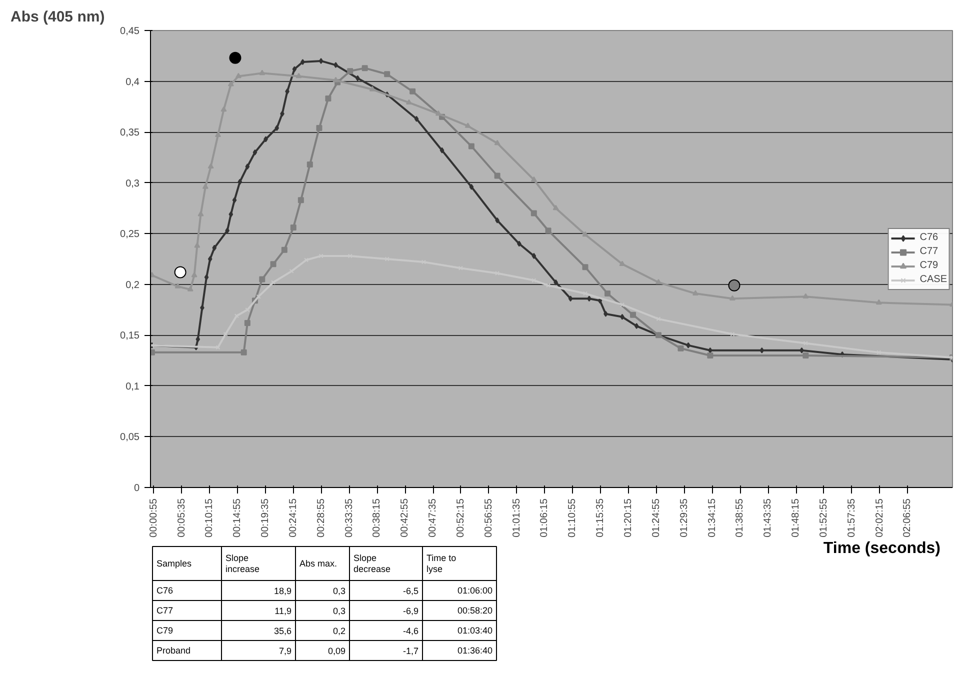 The height and width of the screenshot is (700, 972). I want to click on x-tick-label: 01:57:35, so click(852, 518).